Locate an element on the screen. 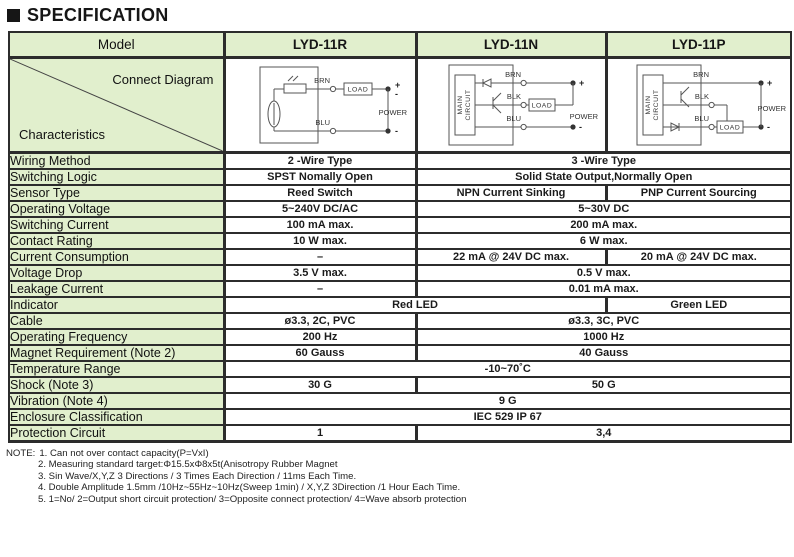 This screenshot has height=557, width=794. spec-label: Protection Circuit is located at coordinates (116, 433).